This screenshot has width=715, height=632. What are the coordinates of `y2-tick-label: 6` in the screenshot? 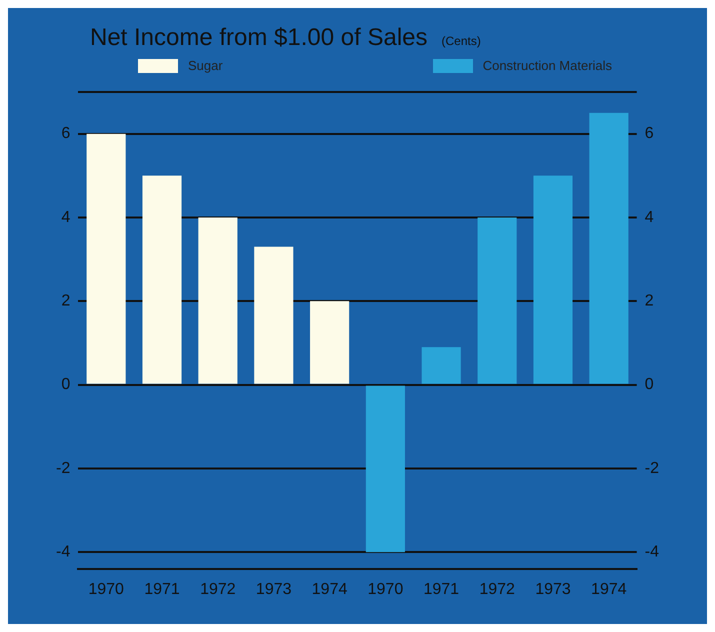 It's located at (649, 133).